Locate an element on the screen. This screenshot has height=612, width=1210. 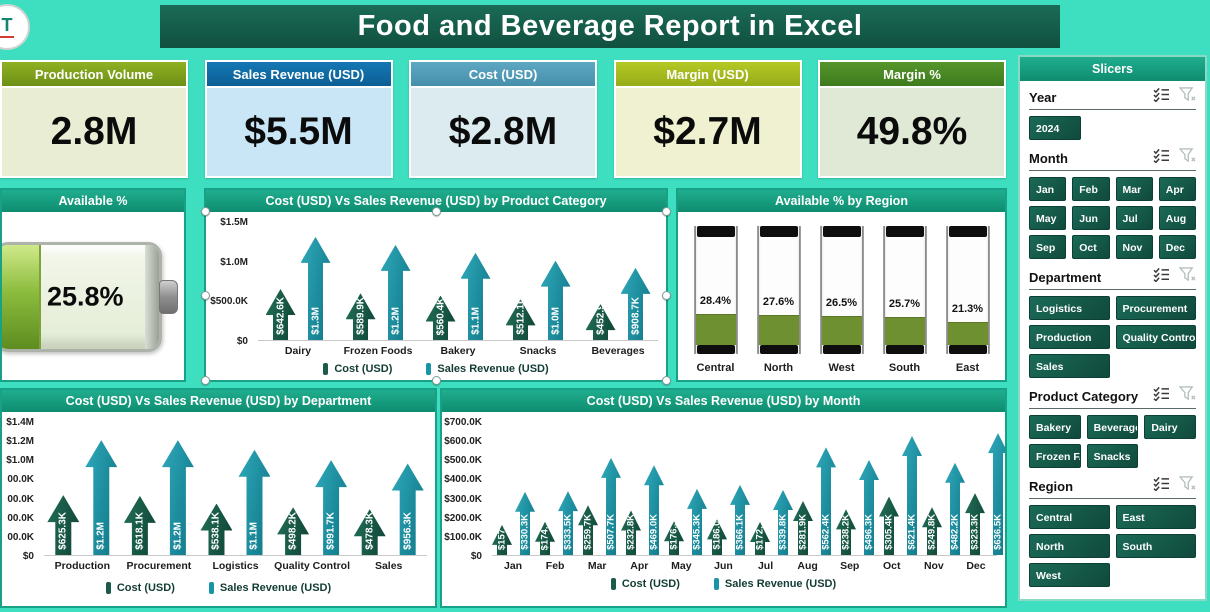
sales-arrow-oct: $621.4K is located at coordinates (912, 495).